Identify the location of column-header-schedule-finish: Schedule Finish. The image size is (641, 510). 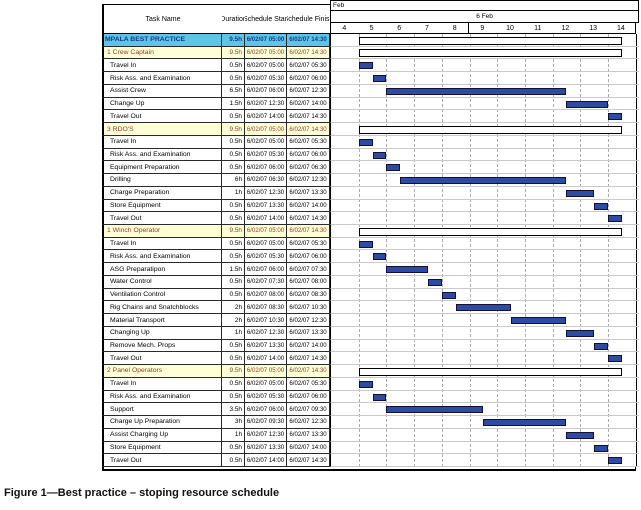
(309, 19).